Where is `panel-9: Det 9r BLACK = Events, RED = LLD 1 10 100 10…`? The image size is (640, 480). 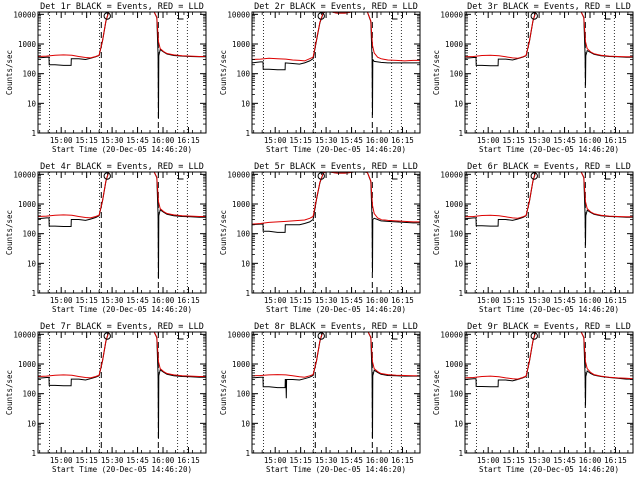
panel-9: Det 9r BLACK = Events, RED = LLD 1 10 100 10… is located at coordinates (533, 398).